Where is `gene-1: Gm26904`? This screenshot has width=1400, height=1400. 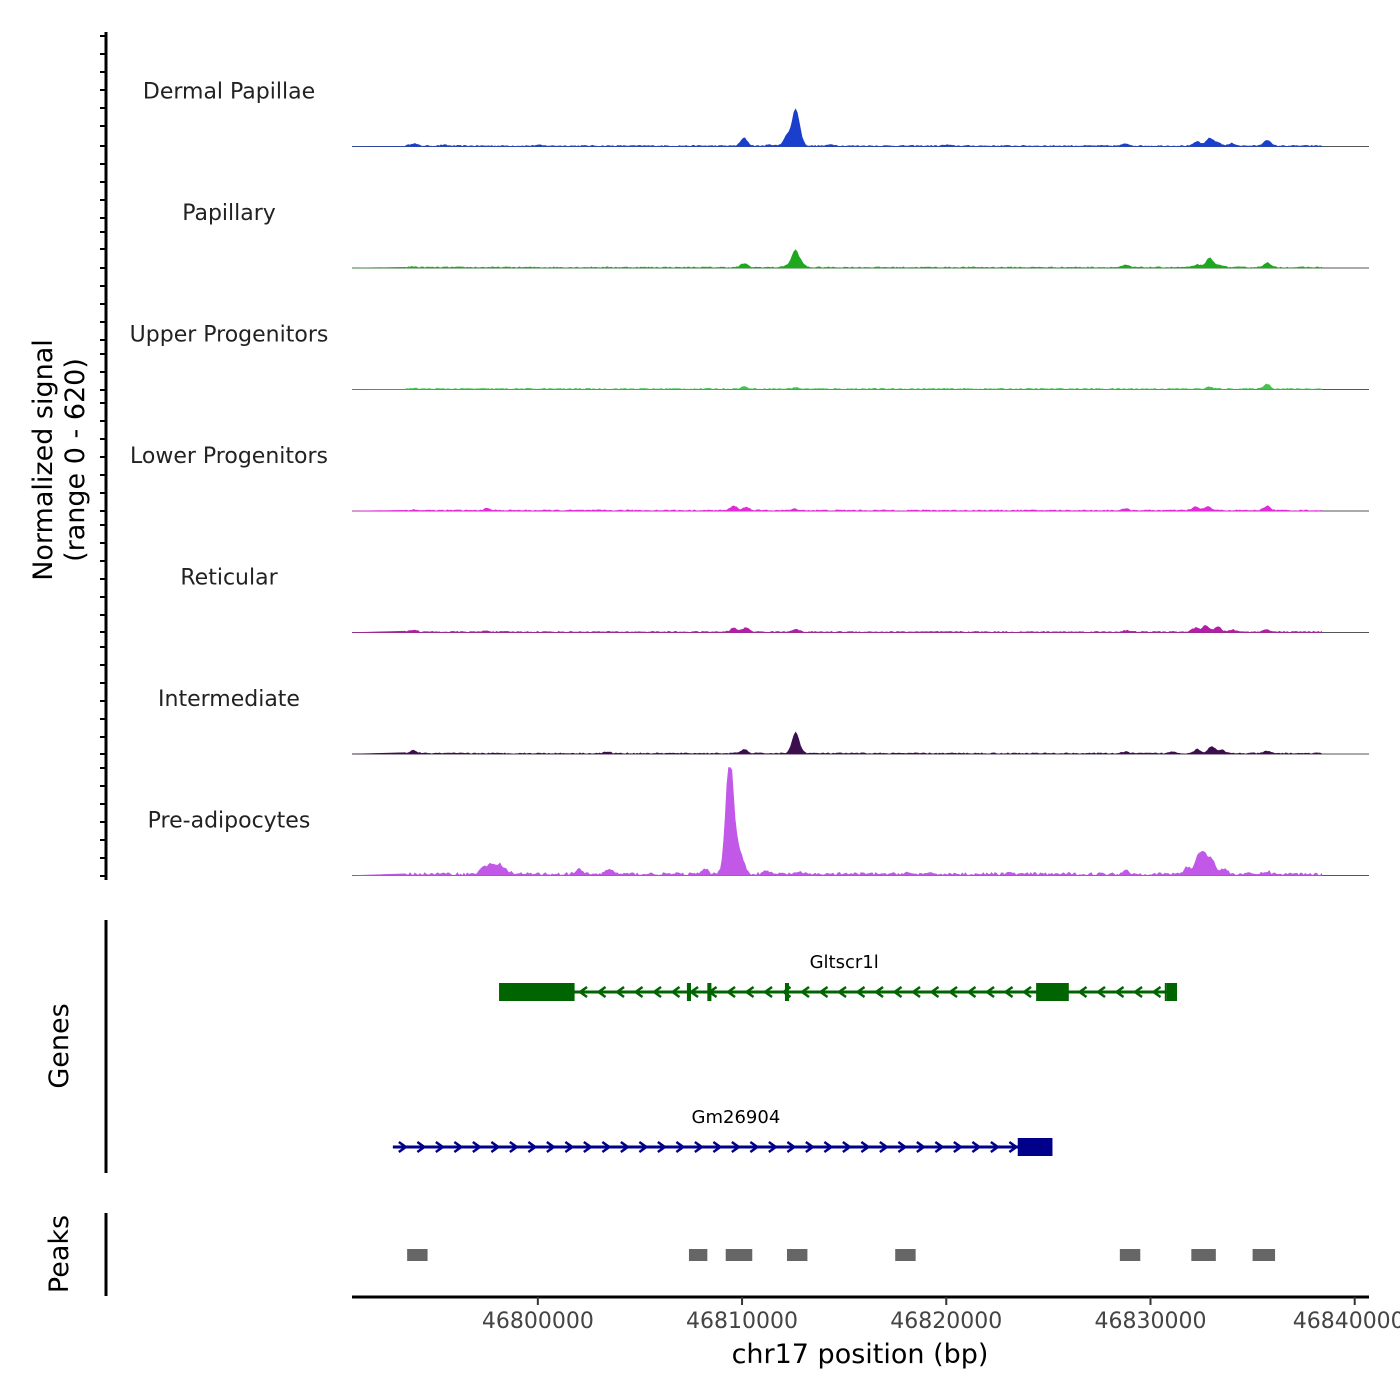
gene-1: Gm26904 is located at coordinates (722, 1131).